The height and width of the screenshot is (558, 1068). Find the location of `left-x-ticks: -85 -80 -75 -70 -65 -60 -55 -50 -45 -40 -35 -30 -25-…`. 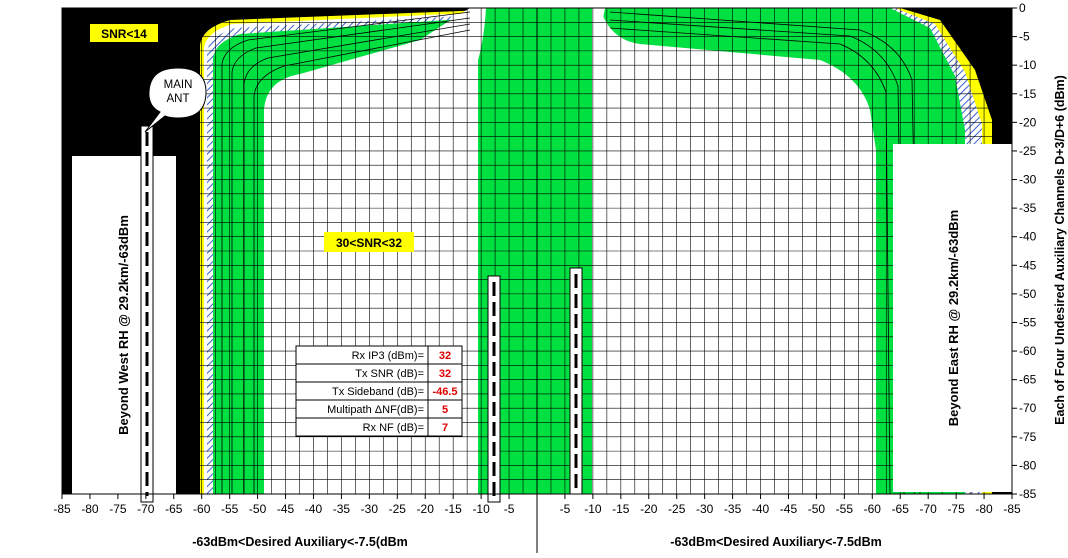

left-x-ticks: -85 -80 -75 -70 -65 -60 -55 -50 -45 -40 -35 -30 -25-… is located at coordinates (284, 505).